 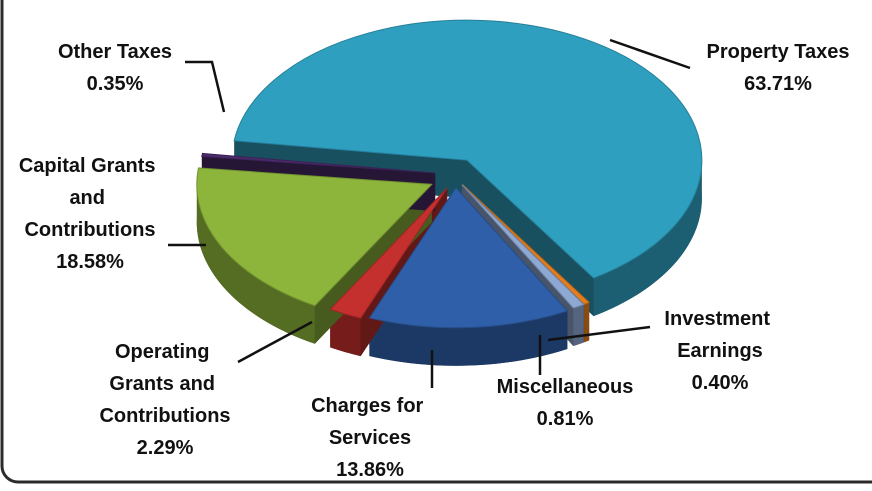 What do you see at coordinates (370, 422) in the screenshot?
I see `slice-label: Charges for Services` at bounding box center [370, 422].